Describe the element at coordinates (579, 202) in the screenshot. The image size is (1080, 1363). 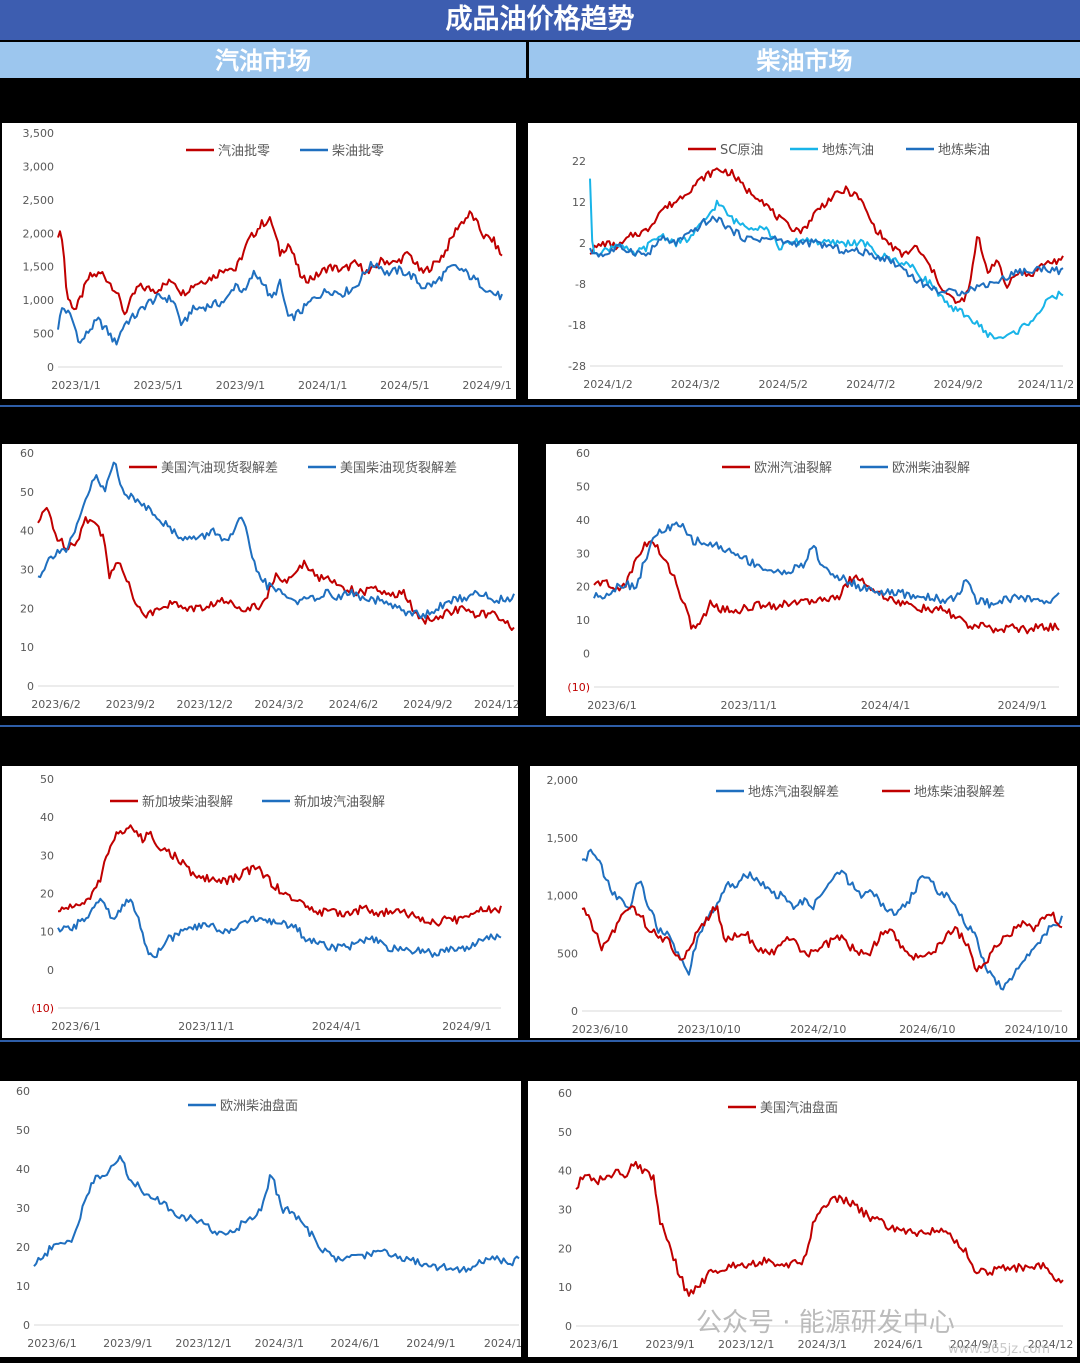
I see `y-tick-label: 12` at that location.